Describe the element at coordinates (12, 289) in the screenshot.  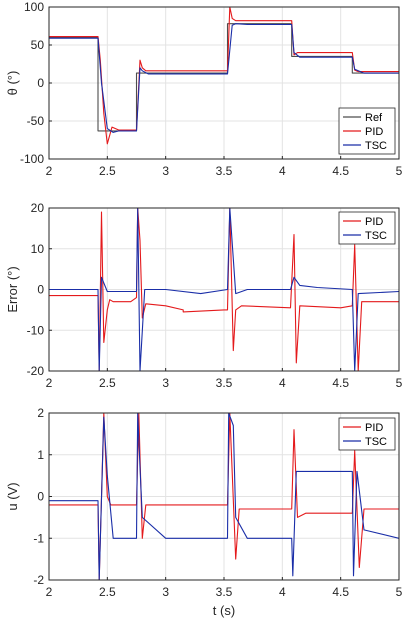
I see `y-axis-label: Error (°)` at that location.